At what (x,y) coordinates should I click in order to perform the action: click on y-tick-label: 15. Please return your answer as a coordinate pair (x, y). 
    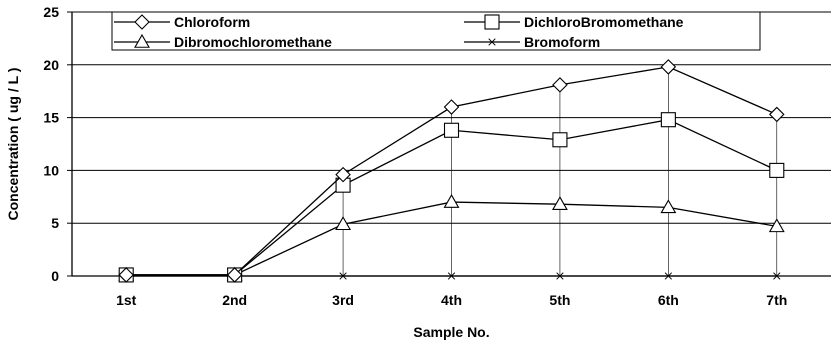
    Looking at the image, I should click on (51, 118).